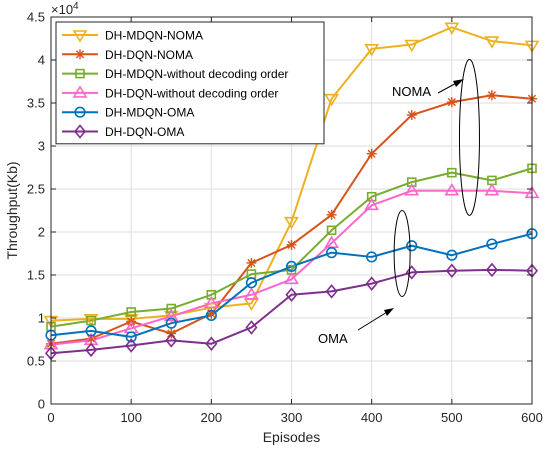  I want to click on y-tick-label: 0, so click(41, 404).